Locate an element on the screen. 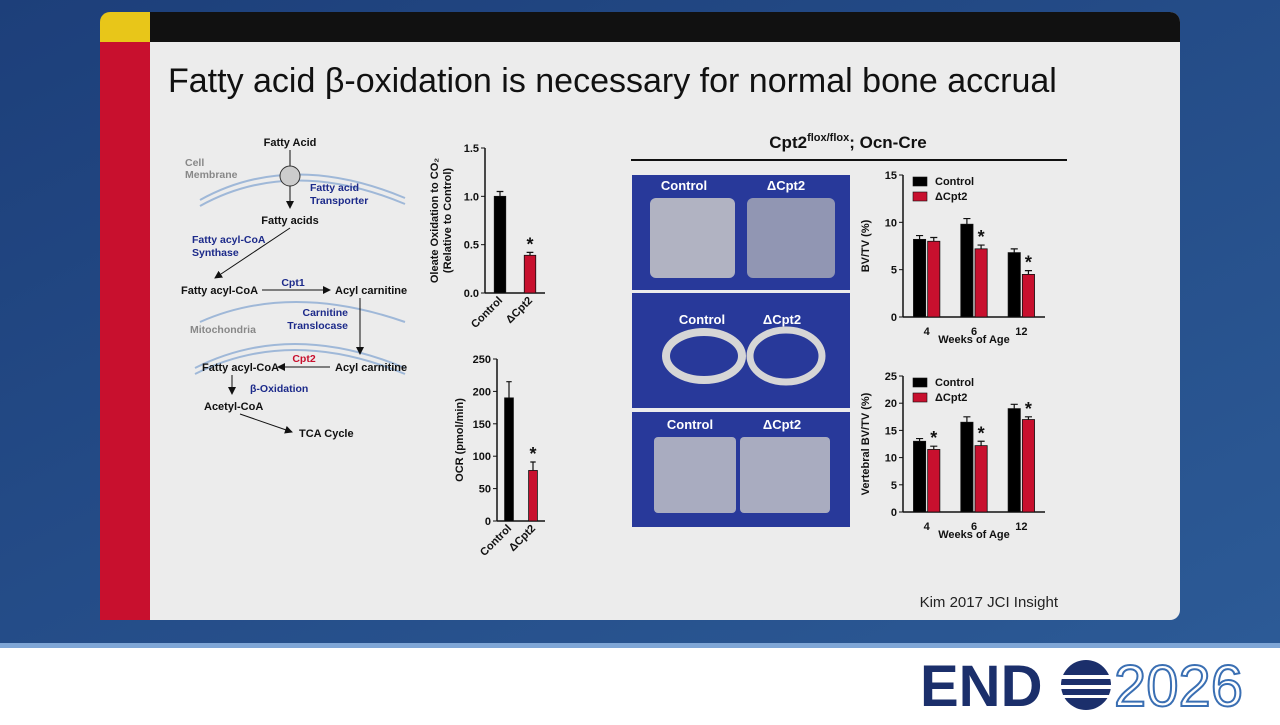 This screenshot has height=725, width=1280. y-tick-label: 0.5 is located at coordinates (471, 246).